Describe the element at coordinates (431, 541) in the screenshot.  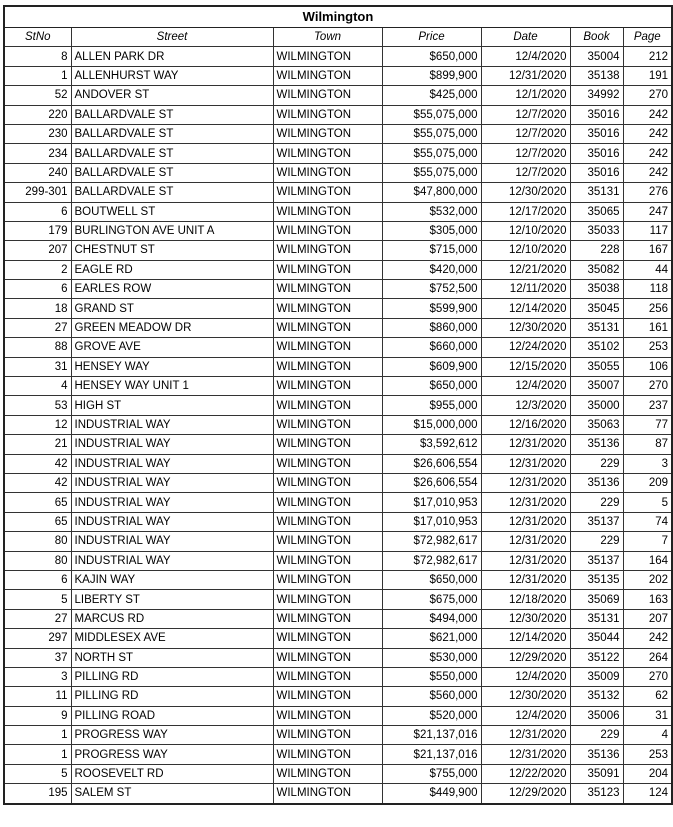
I see `cell-price: $72,982,617` at that location.